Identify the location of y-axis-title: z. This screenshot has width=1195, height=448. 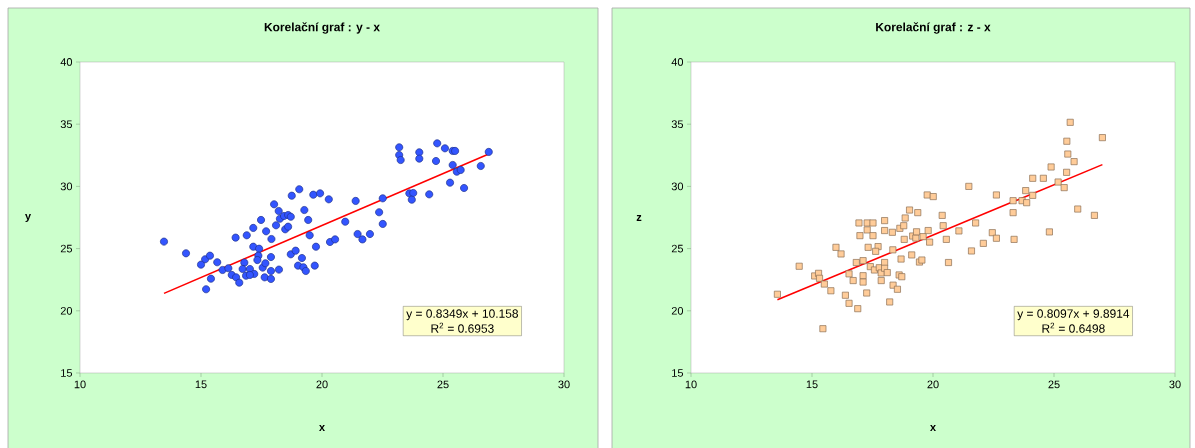
(639, 218).